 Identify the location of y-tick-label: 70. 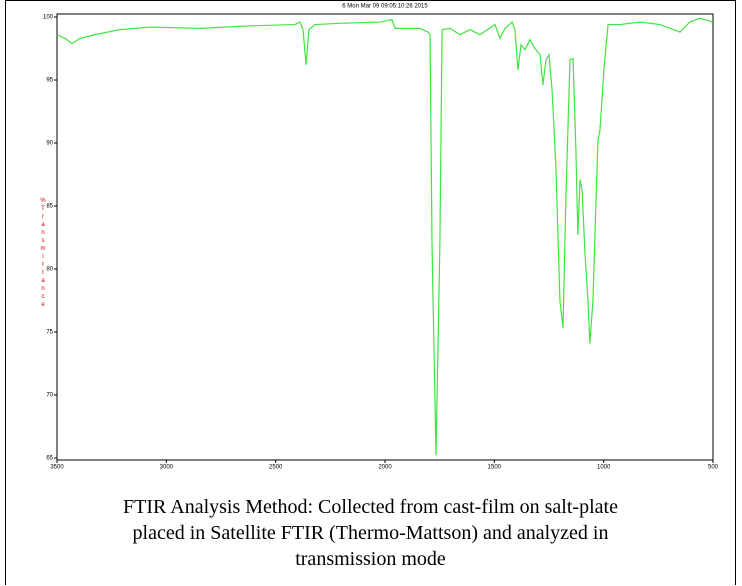
(49, 396).